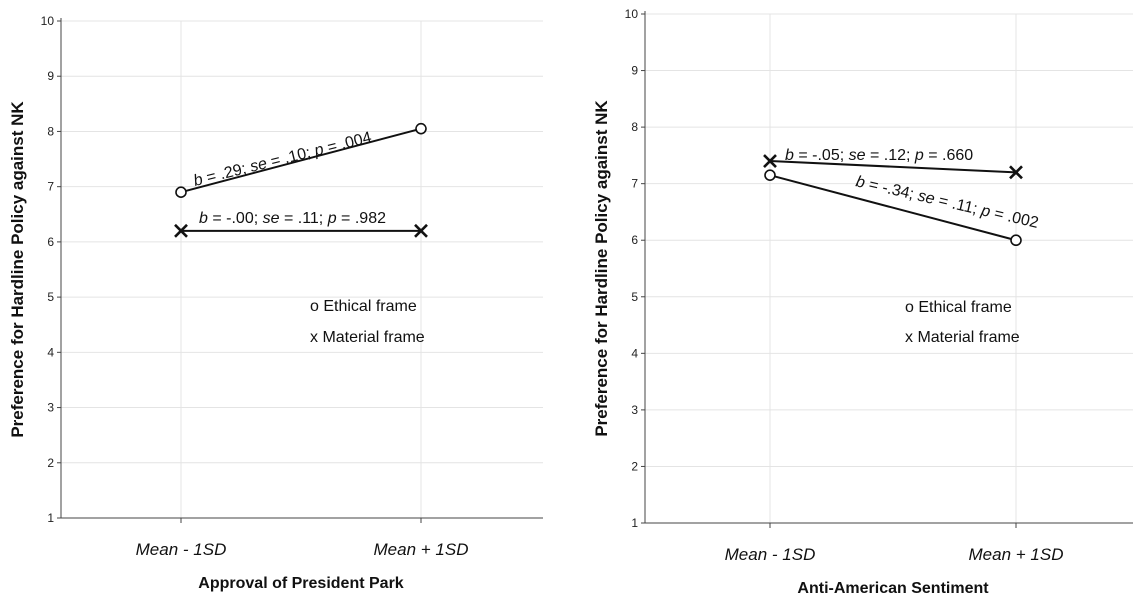 This screenshot has width=1133, height=601. Describe the element at coordinates (893, 588) in the screenshot. I see `x-axis-title: Anti-American Sentiment` at that location.